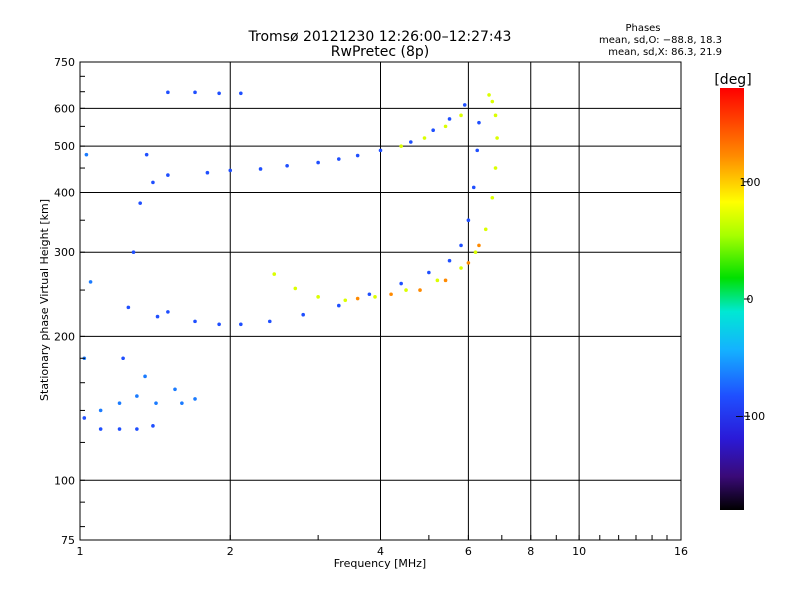 Image resolution: width=800 pixels, height=600 pixels. What do you see at coordinates (380, 551) in the screenshot?
I see `x-tick-label: 4` at bounding box center [380, 551].